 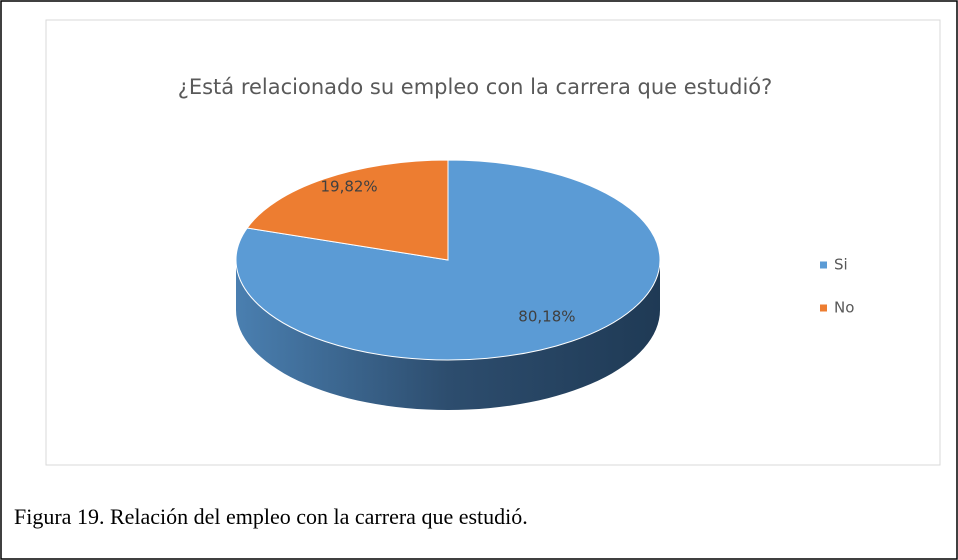 What do you see at coordinates (546, 316) in the screenshot?
I see `data-label: 80,18%` at bounding box center [546, 316].